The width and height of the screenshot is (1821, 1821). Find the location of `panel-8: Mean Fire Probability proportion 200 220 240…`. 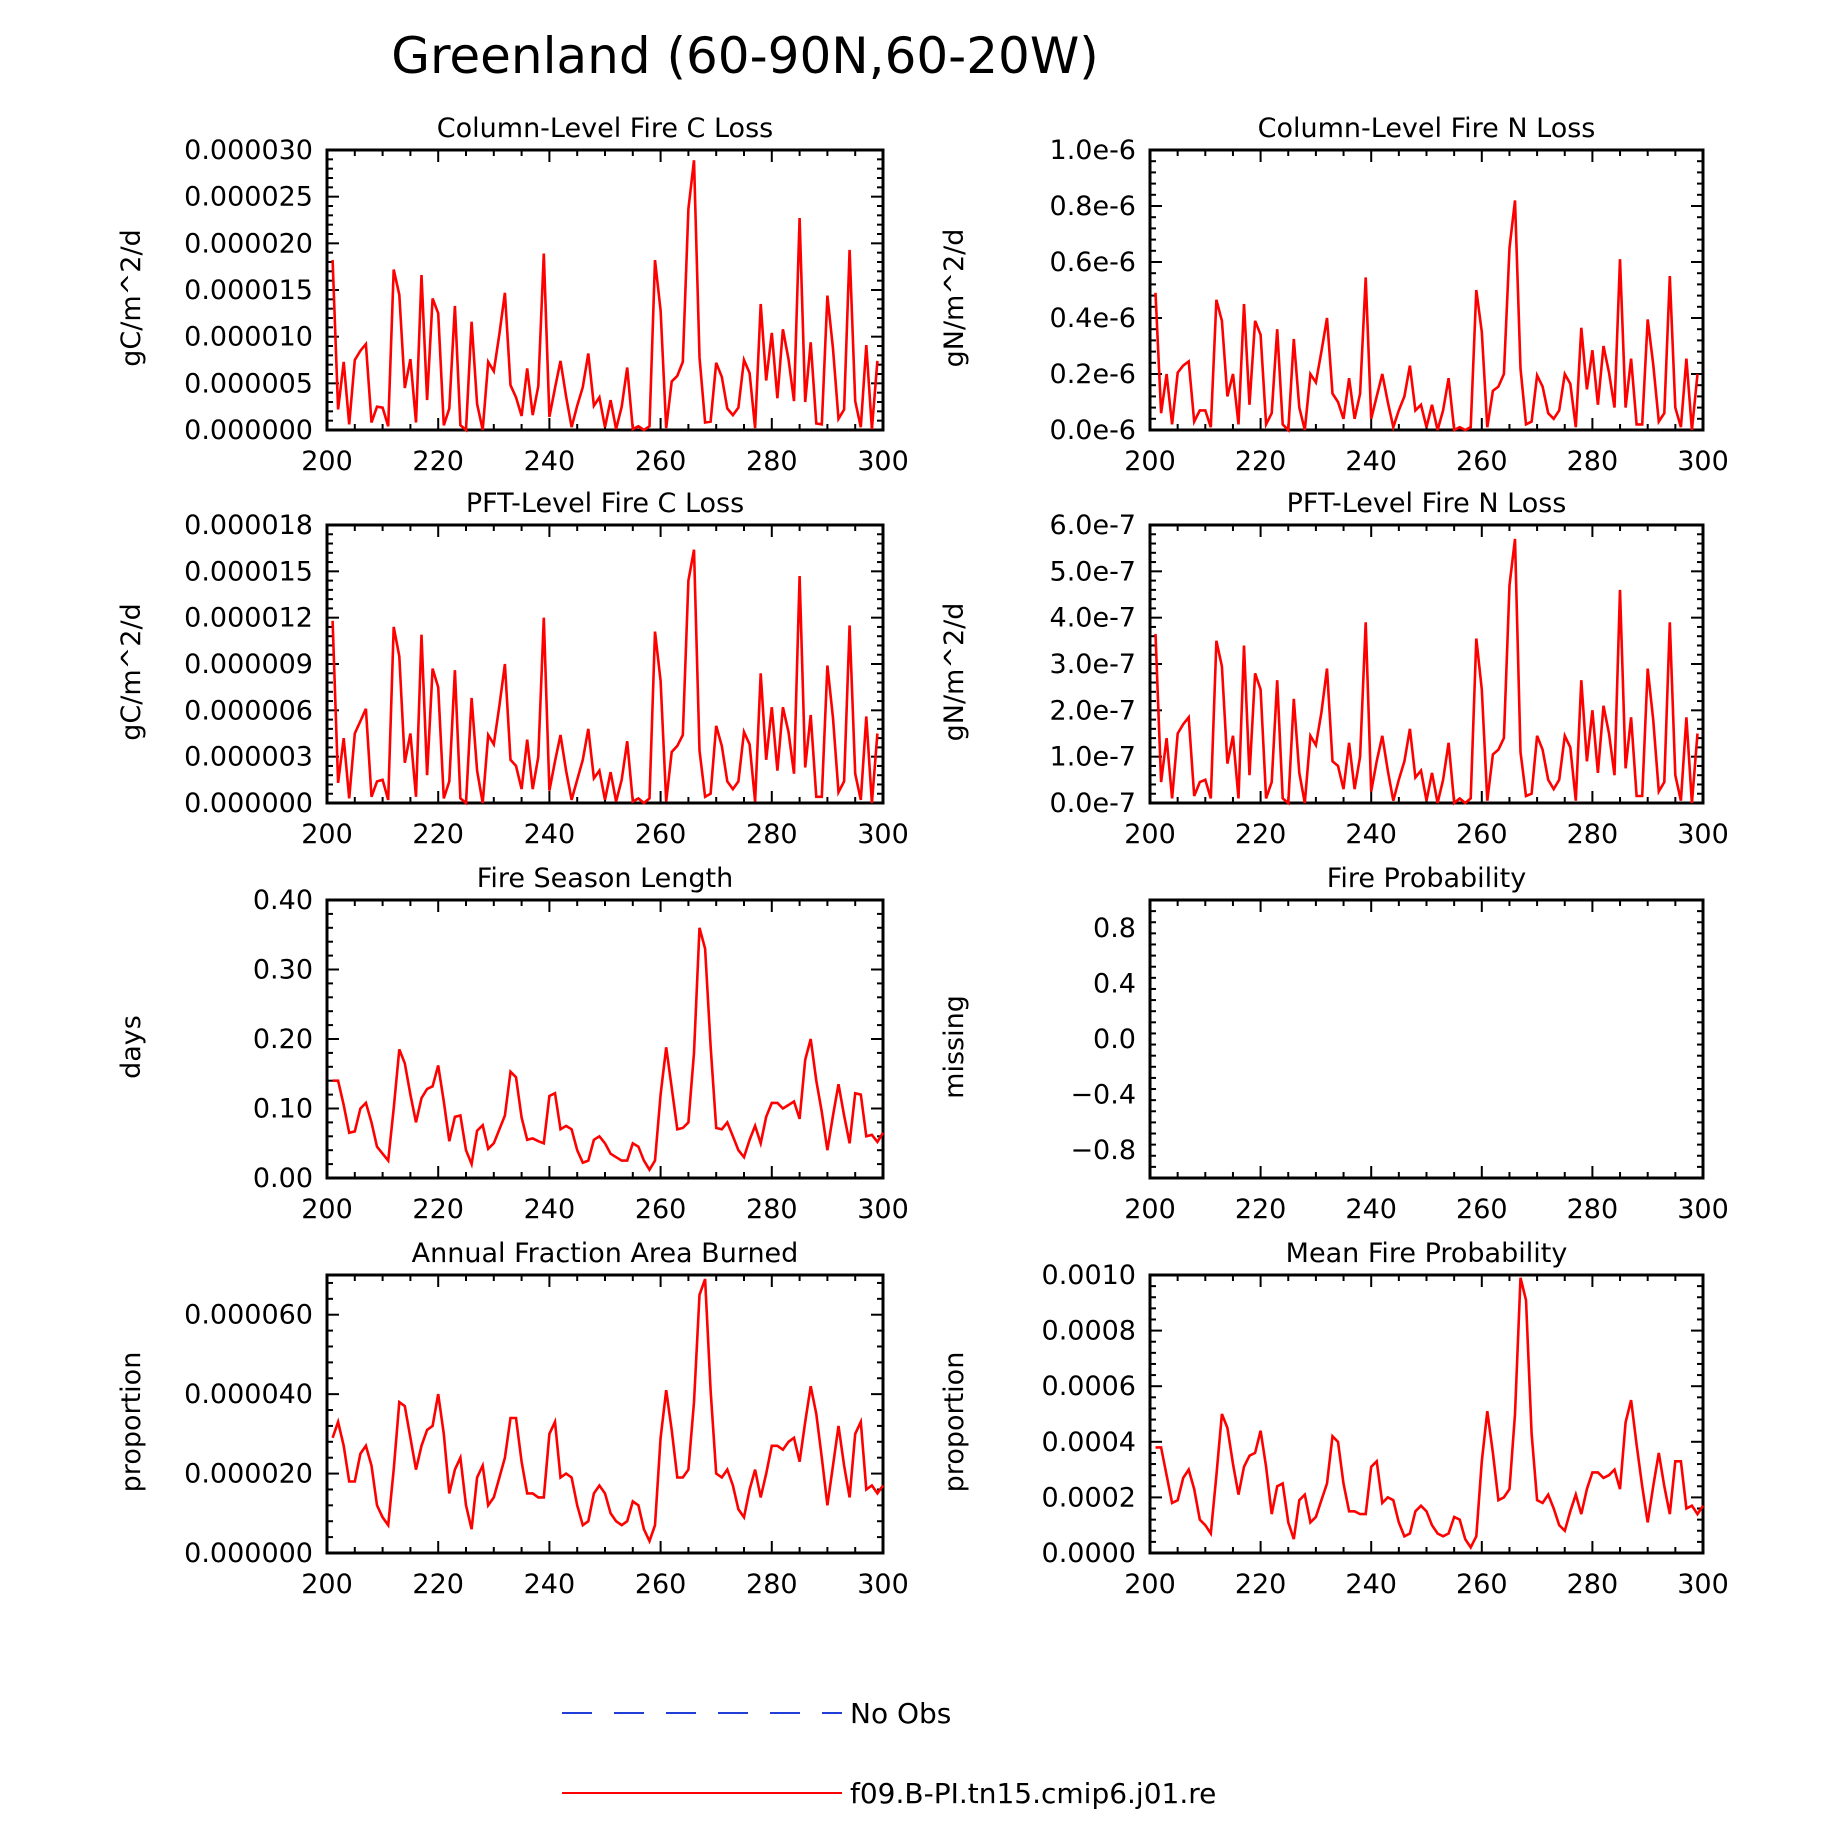

panel-8: Mean Fire Probability proportion 200 220 240… is located at coordinates (1334, 1419).